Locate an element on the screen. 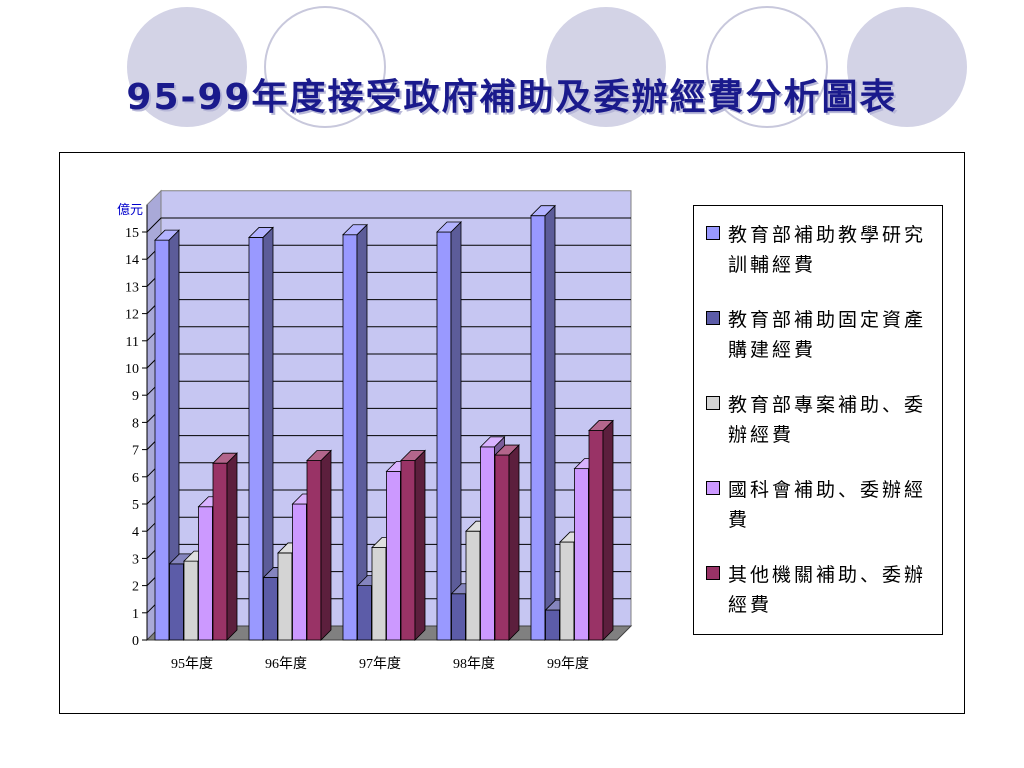  y-axis-label: 億元 is located at coordinates (130, 210).